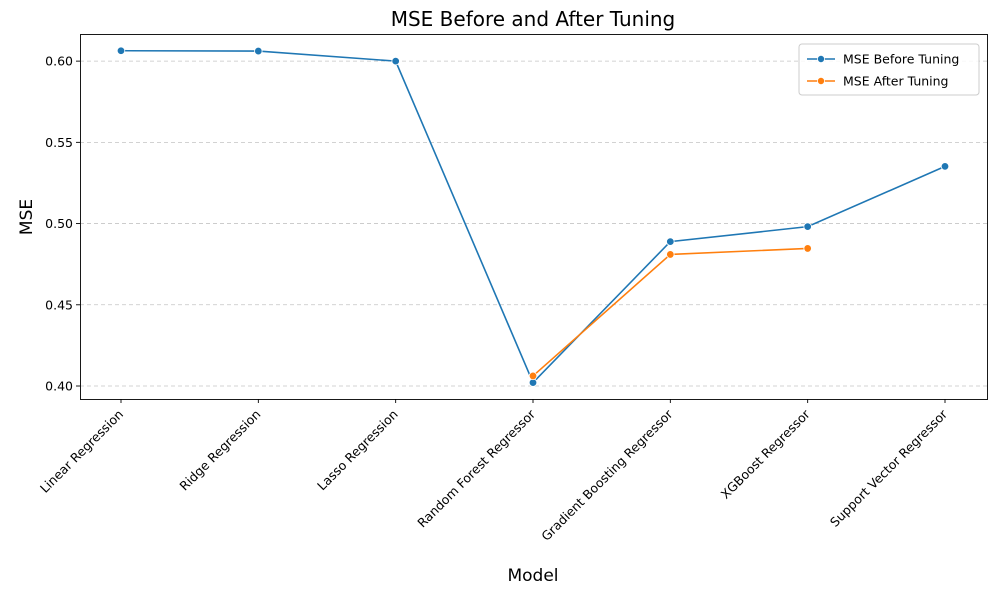 The width and height of the screenshot is (1000, 600). I want to click on y-tick-label: 0.50, so click(59, 223).